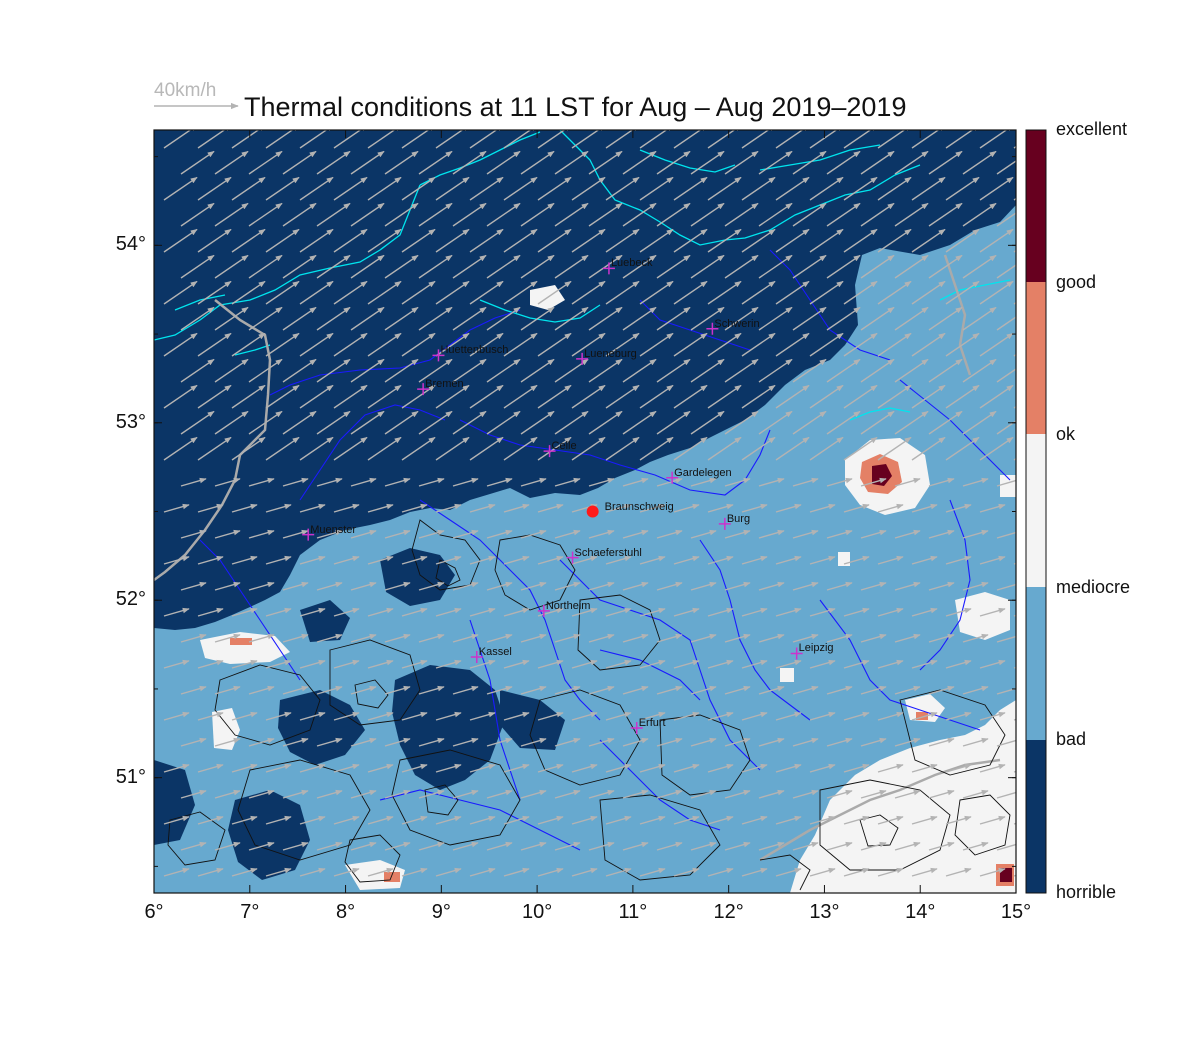 Image resolution: width=1200 pixels, height=1050 pixels. What do you see at coordinates (1016, 912) in the screenshot?
I see `lon-tick-label: 15°` at bounding box center [1016, 912].